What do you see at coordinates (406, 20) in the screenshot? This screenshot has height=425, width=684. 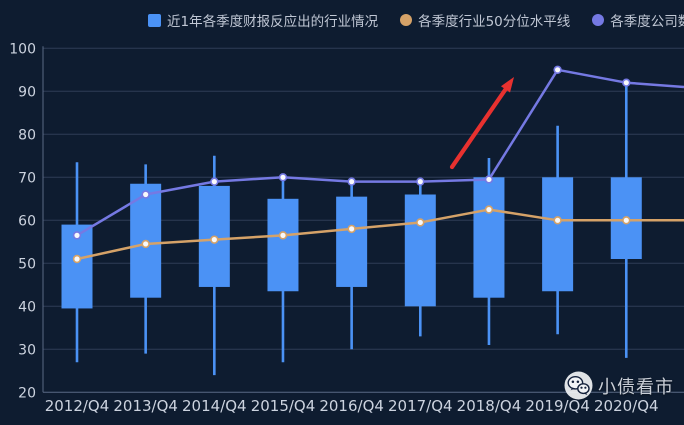 I see `percentile-line-marker-icon` at bounding box center [406, 20].